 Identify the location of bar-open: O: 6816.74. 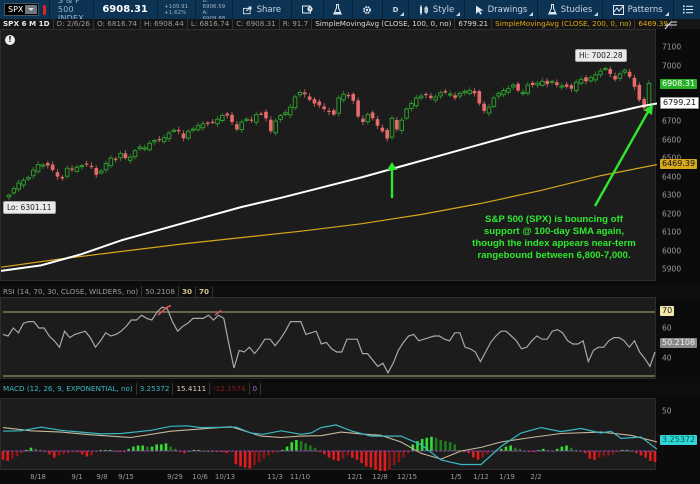
(117, 24).